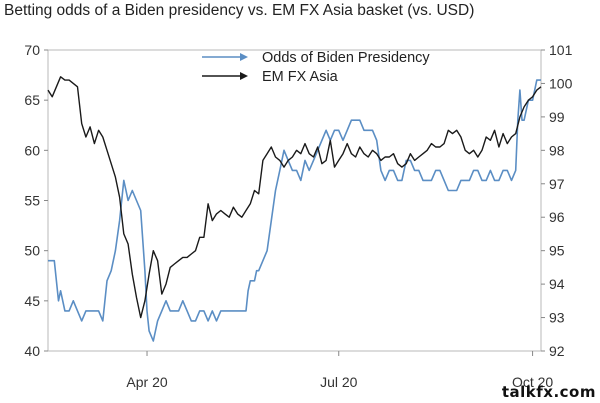 The width and height of the screenshot is (600, 403). I want to click on right-tick-label: 99, so click(557, 117).